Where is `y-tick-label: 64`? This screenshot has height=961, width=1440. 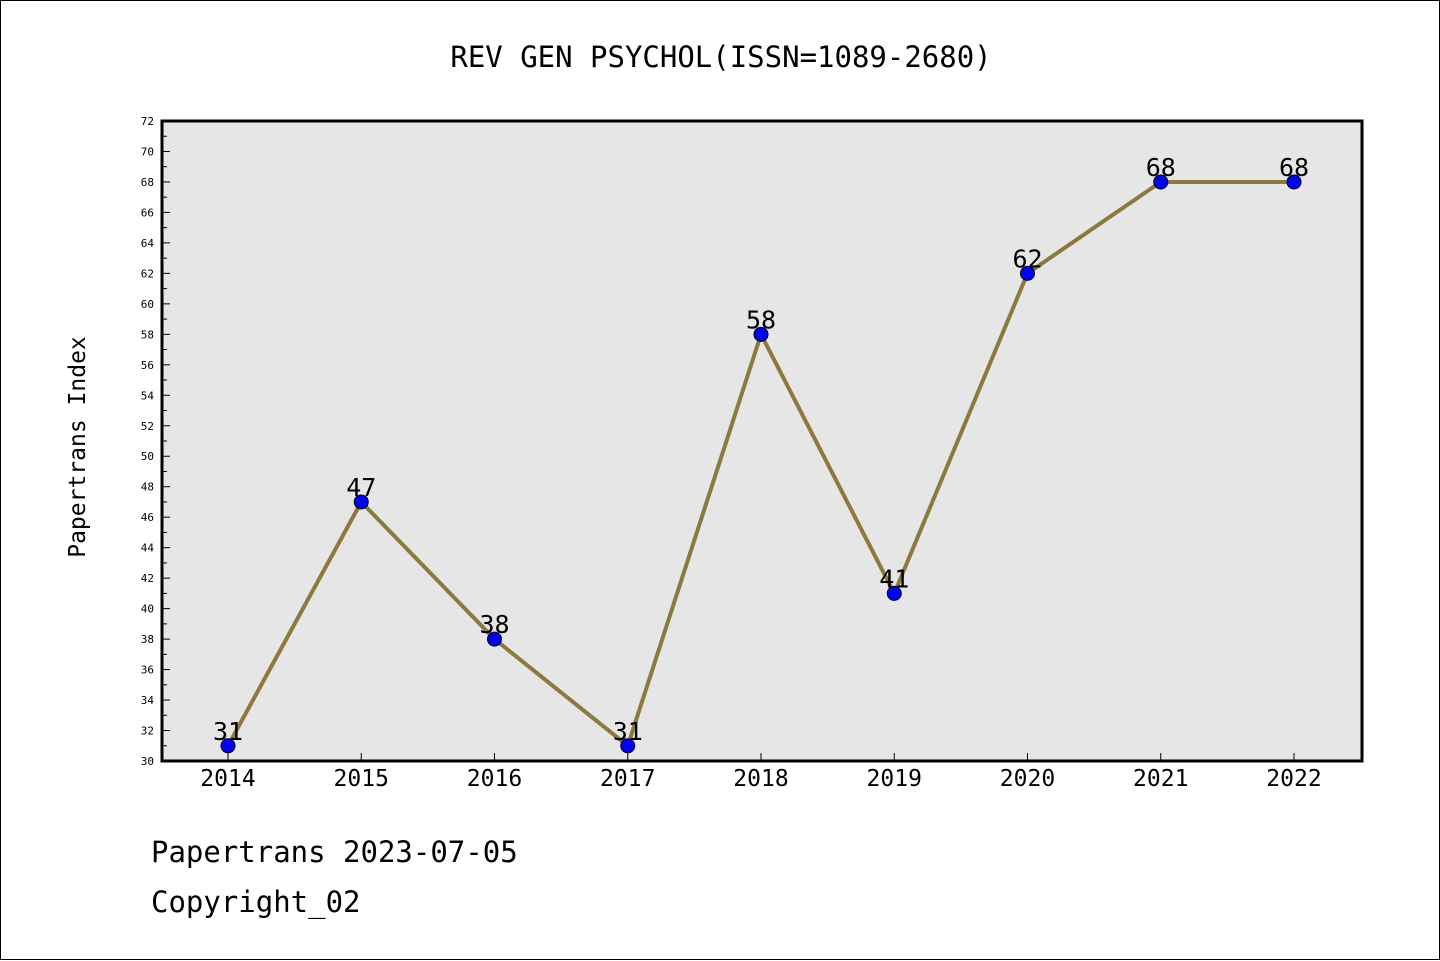 y-tick-label: 64 is located at coordinates (148, 243).